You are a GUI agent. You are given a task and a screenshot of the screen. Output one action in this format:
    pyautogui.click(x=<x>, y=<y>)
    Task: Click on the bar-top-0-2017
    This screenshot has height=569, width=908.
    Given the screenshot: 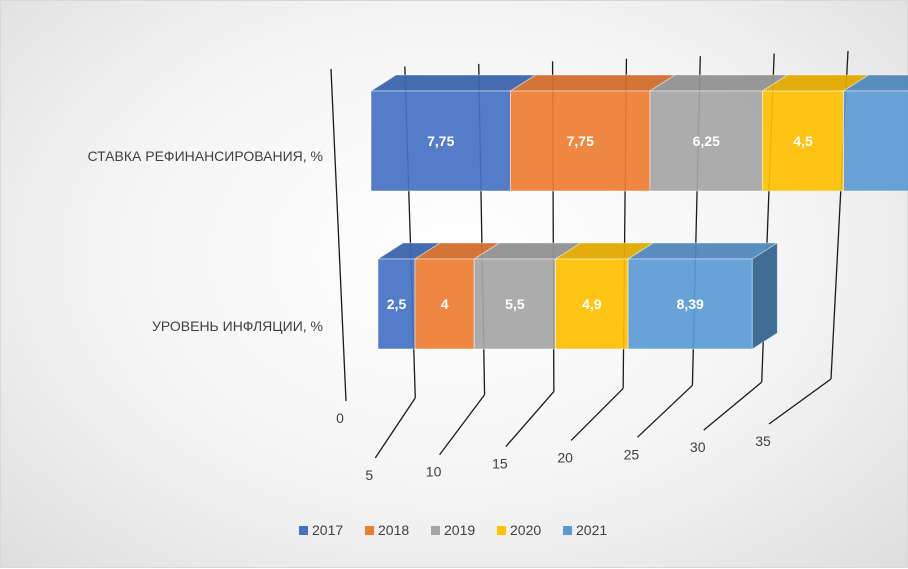 What is the action you would take?
    pyautogui.click(x=453, y=83)
    